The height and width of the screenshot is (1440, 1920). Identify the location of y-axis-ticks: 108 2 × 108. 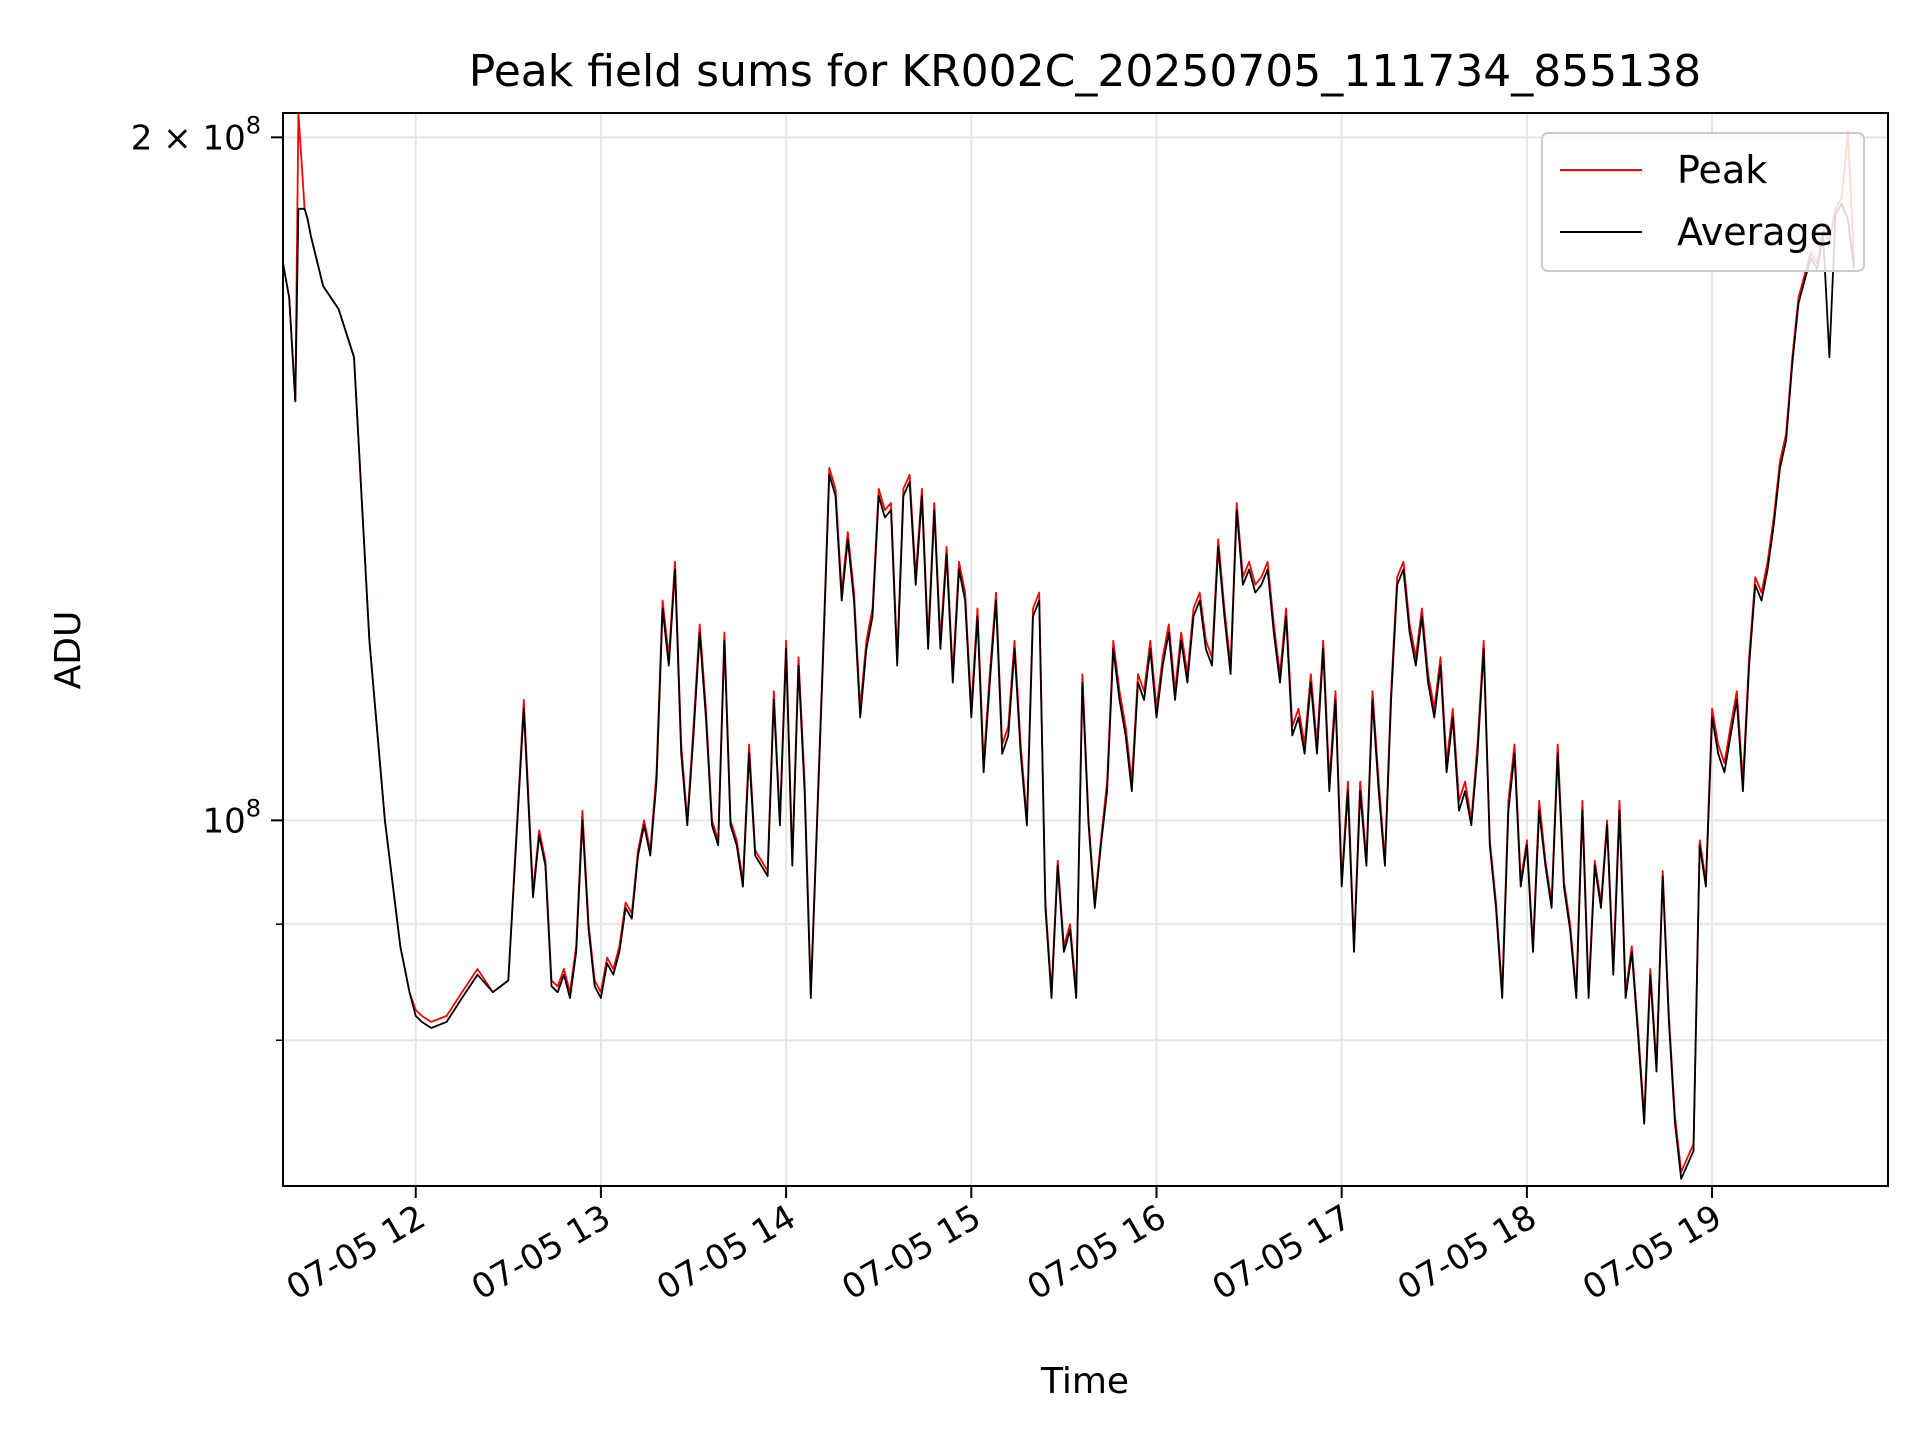
(207, 576).